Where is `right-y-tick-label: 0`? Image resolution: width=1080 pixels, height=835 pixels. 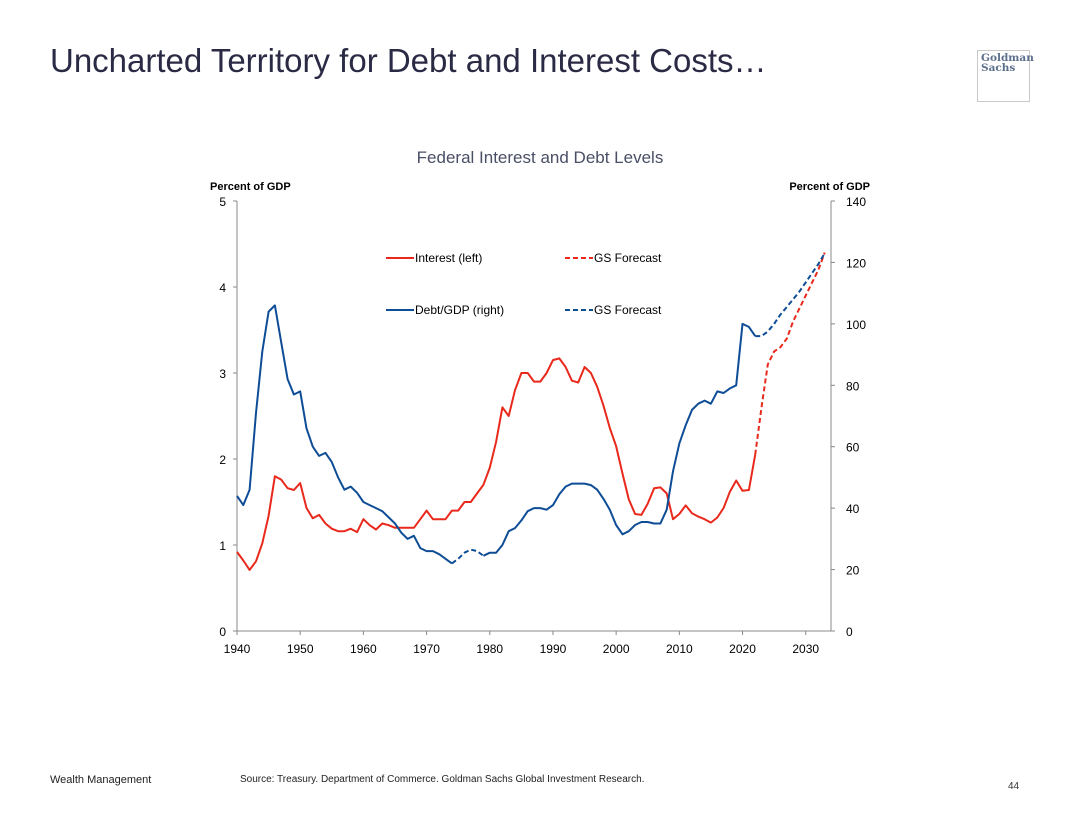 right-y-tick-label: 0 is located at coordinates (849, 632).